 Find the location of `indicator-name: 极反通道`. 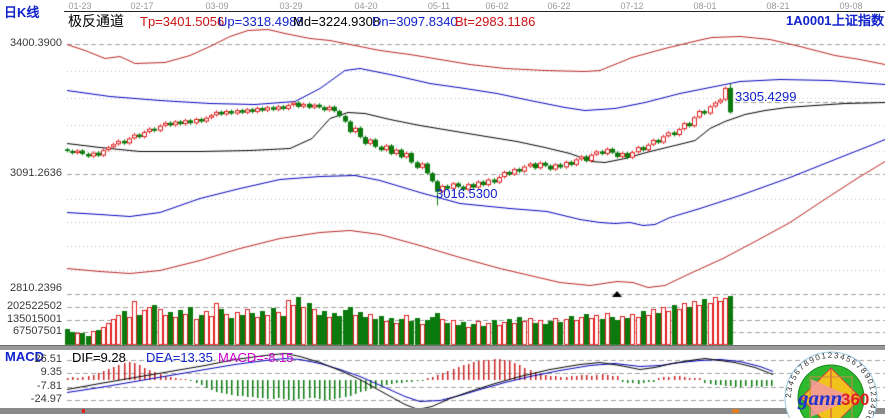

indicator-name: 极反通道 is located at coordinates (96, 21).